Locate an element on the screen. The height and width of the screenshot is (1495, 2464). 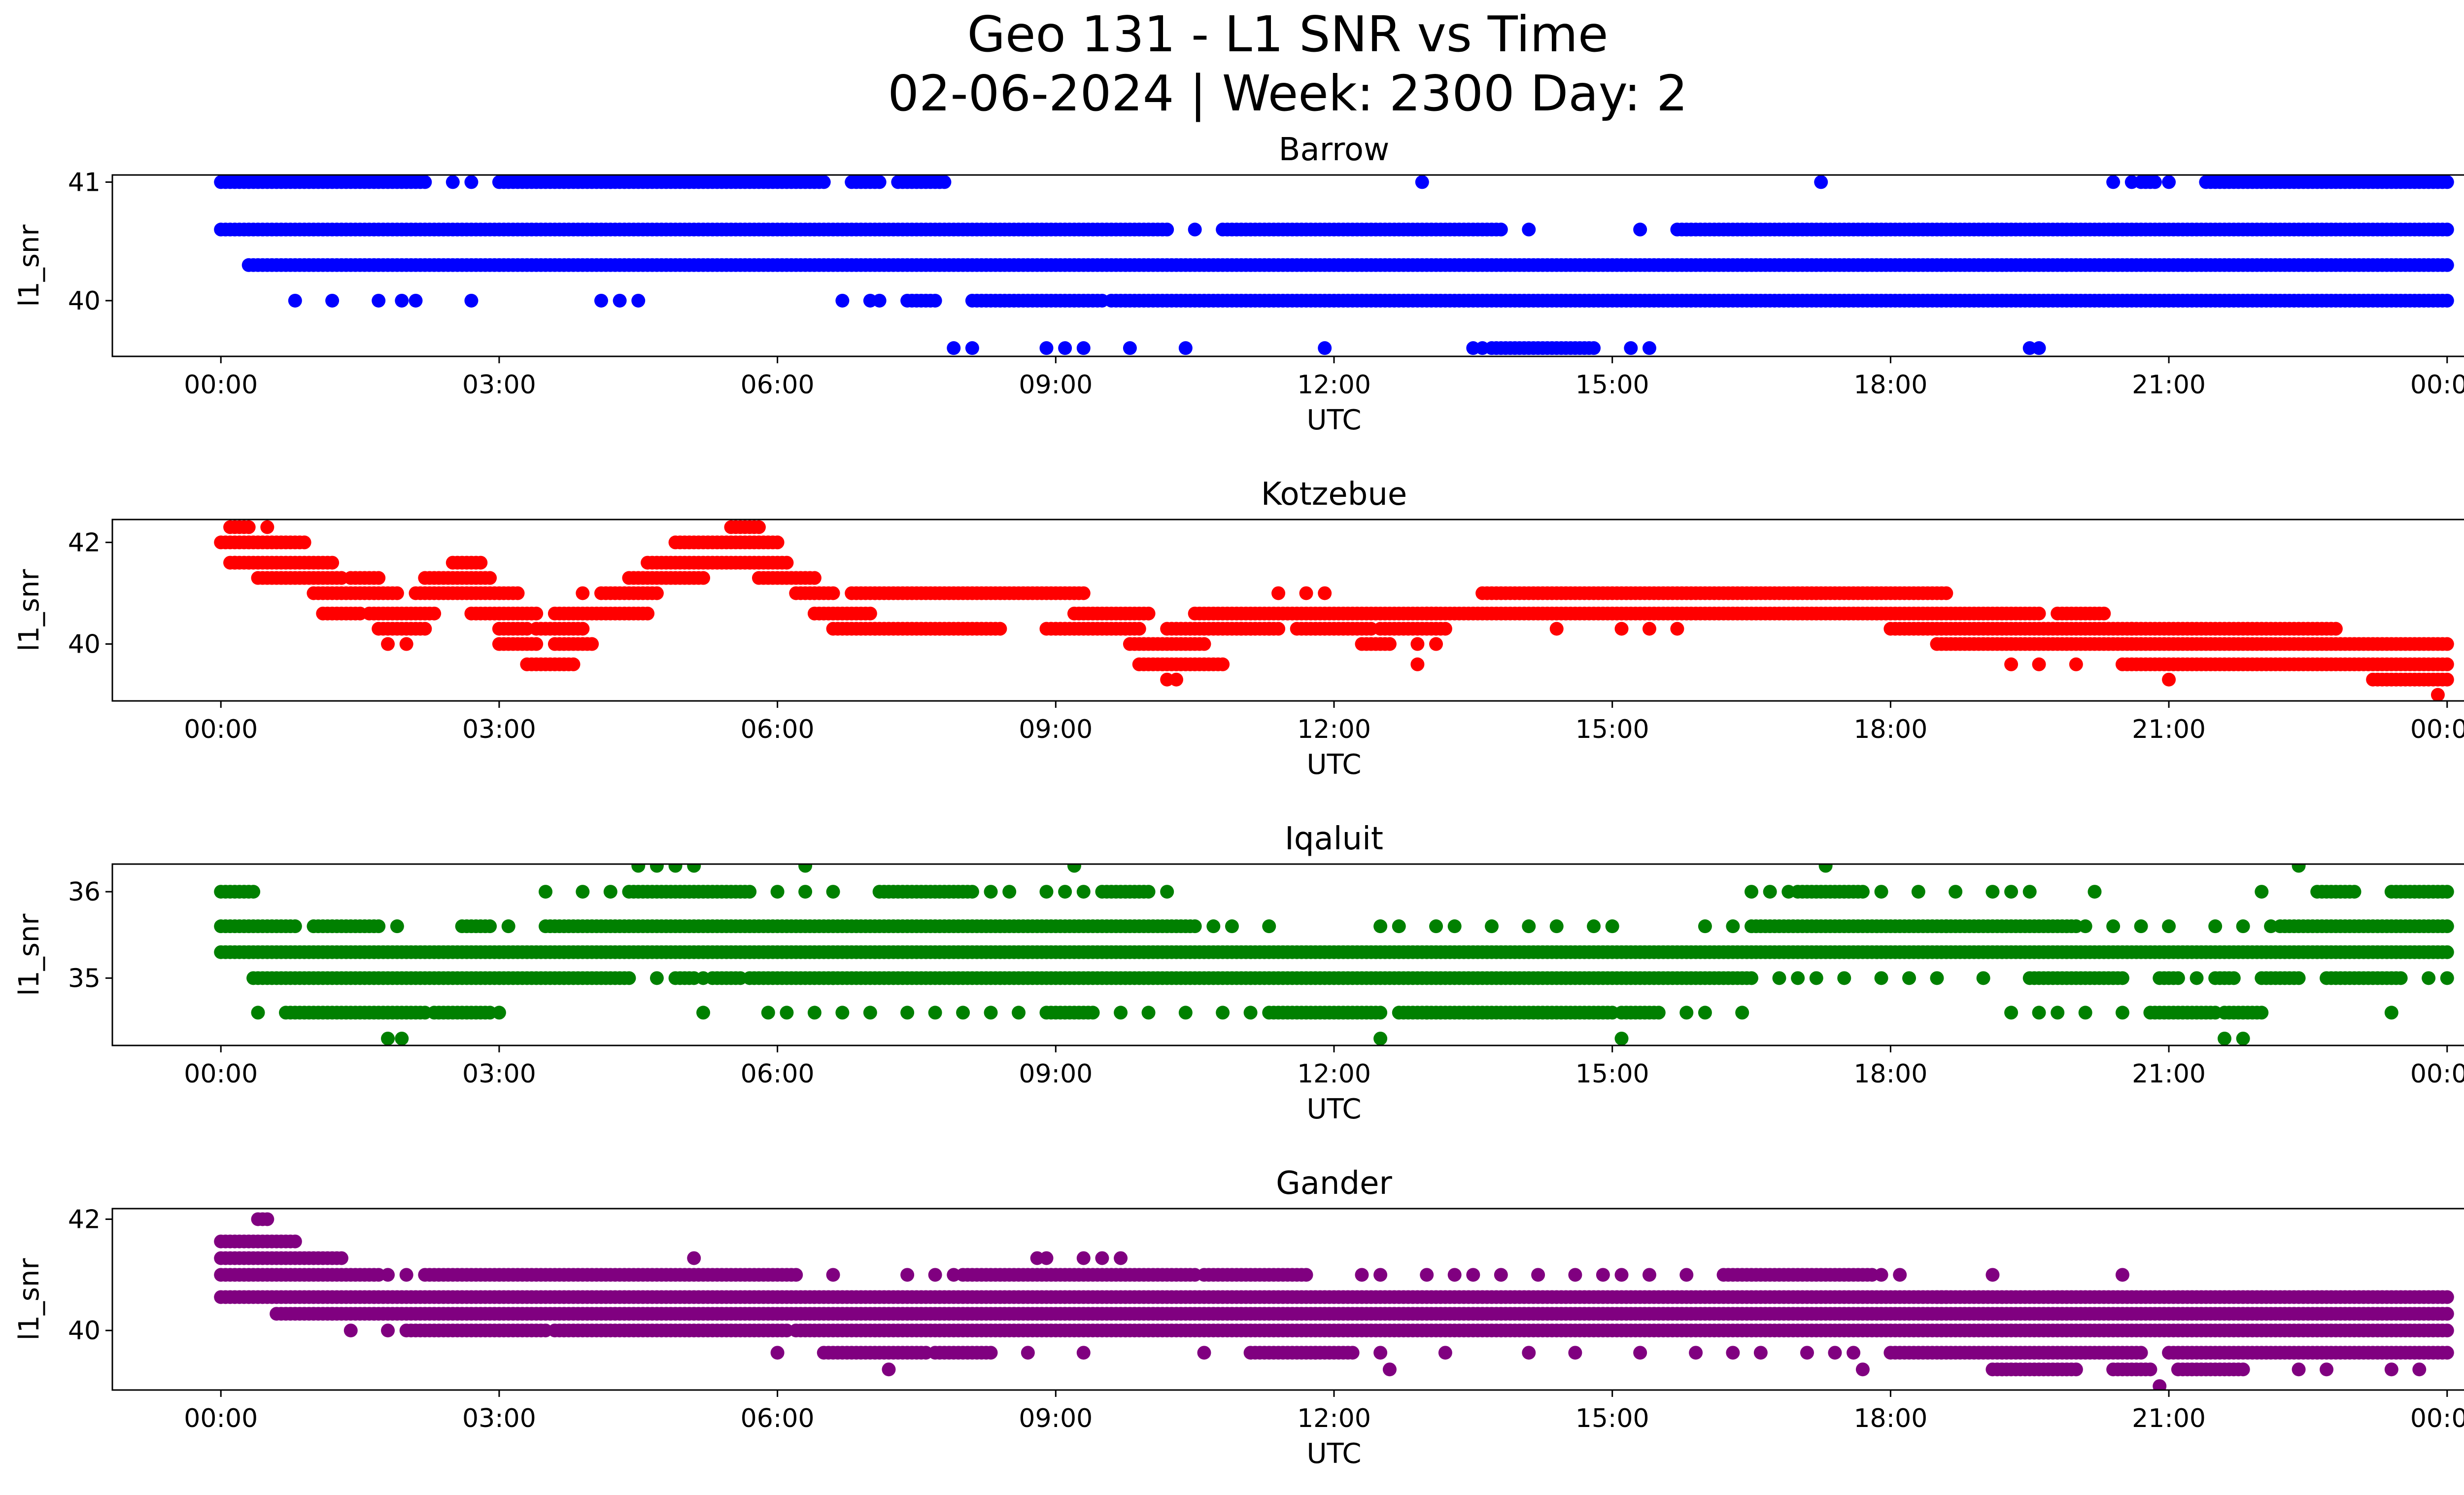
x-tick-label: 00:00 is located at coordinates (2437, 729).